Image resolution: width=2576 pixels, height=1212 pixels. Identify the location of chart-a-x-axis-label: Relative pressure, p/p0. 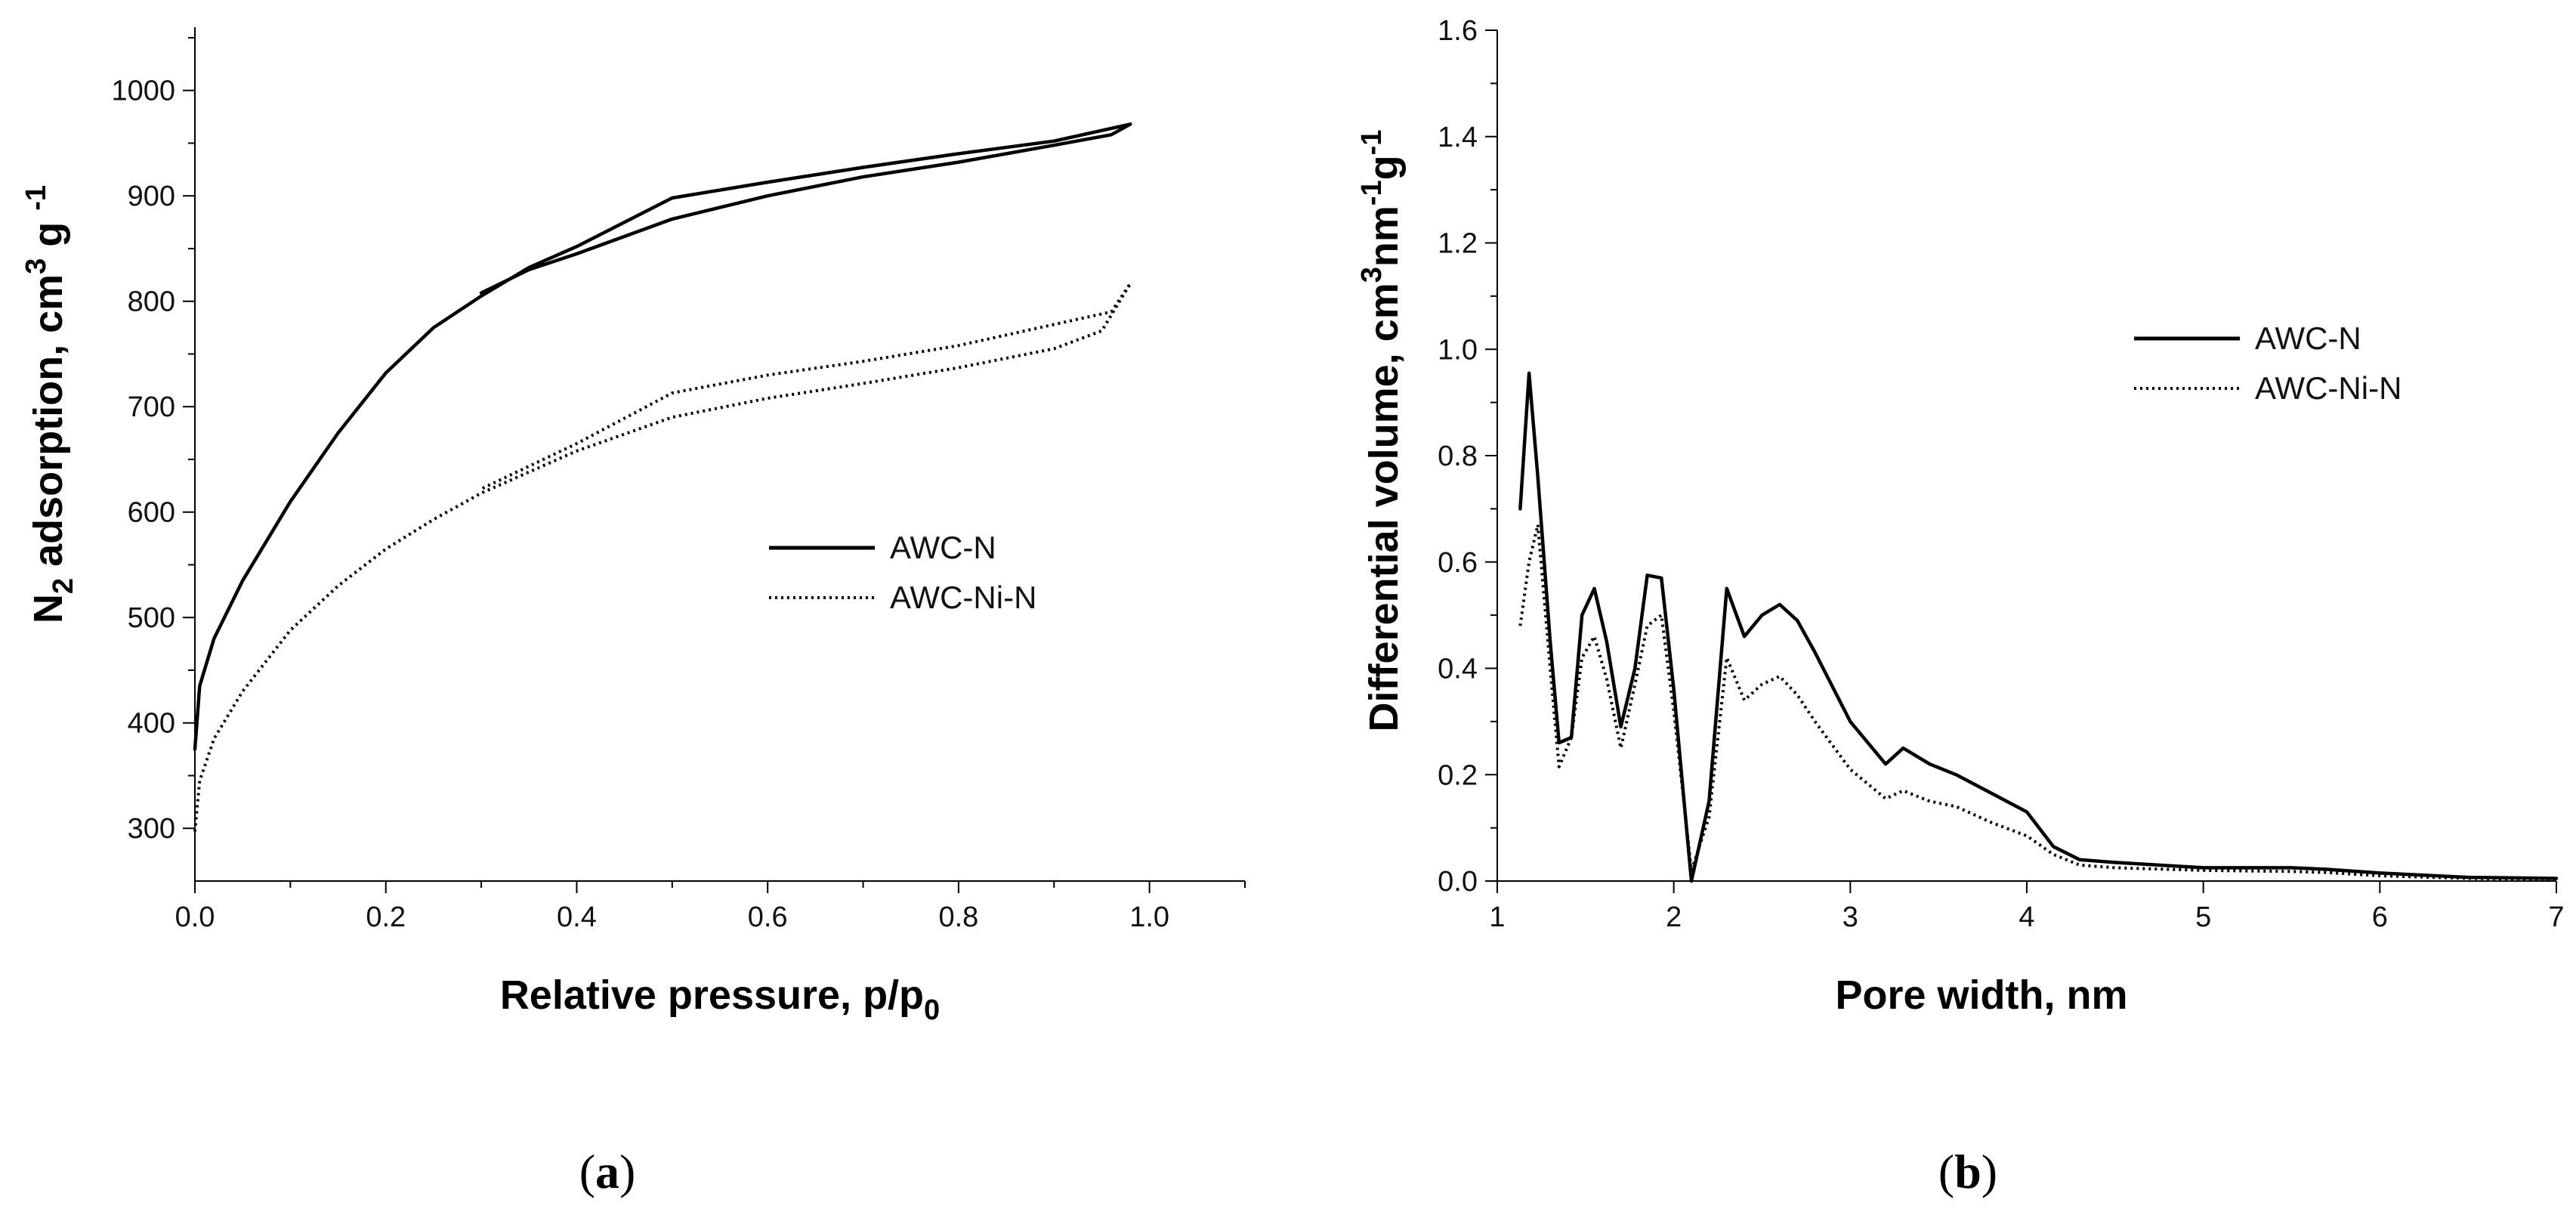
(720, 999).